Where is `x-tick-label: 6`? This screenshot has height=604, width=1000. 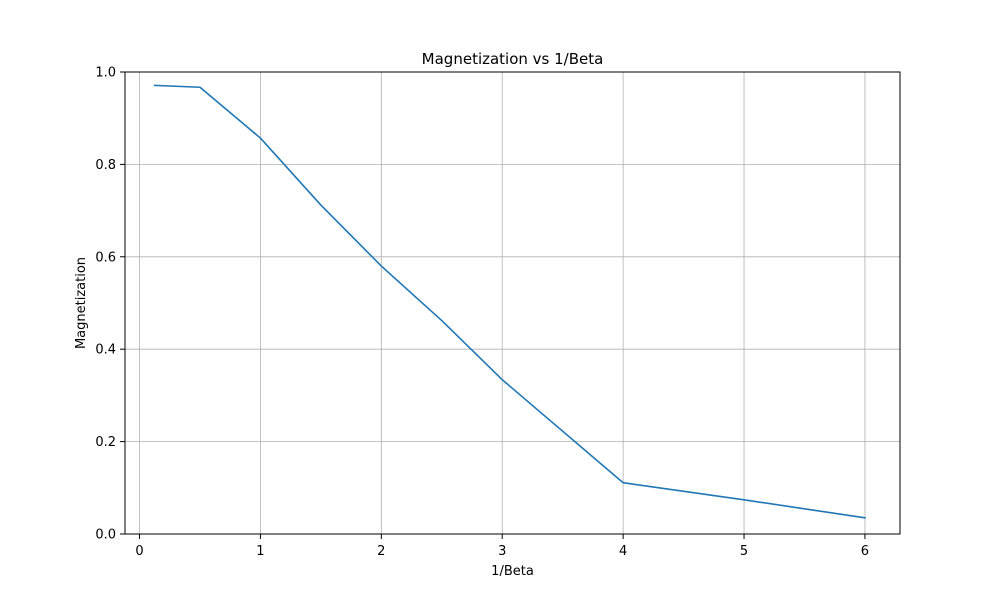
x-tick-label: 6 is located at coordinates (865, 551).